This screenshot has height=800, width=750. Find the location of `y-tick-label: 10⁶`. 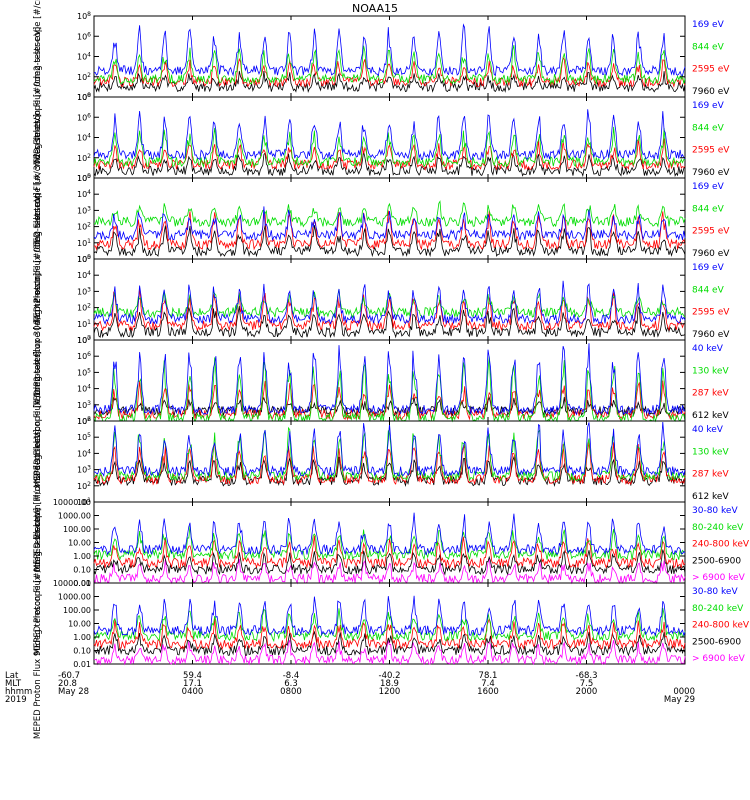

y-tick-label: 10⁶ is located at coordinates (84, 421).